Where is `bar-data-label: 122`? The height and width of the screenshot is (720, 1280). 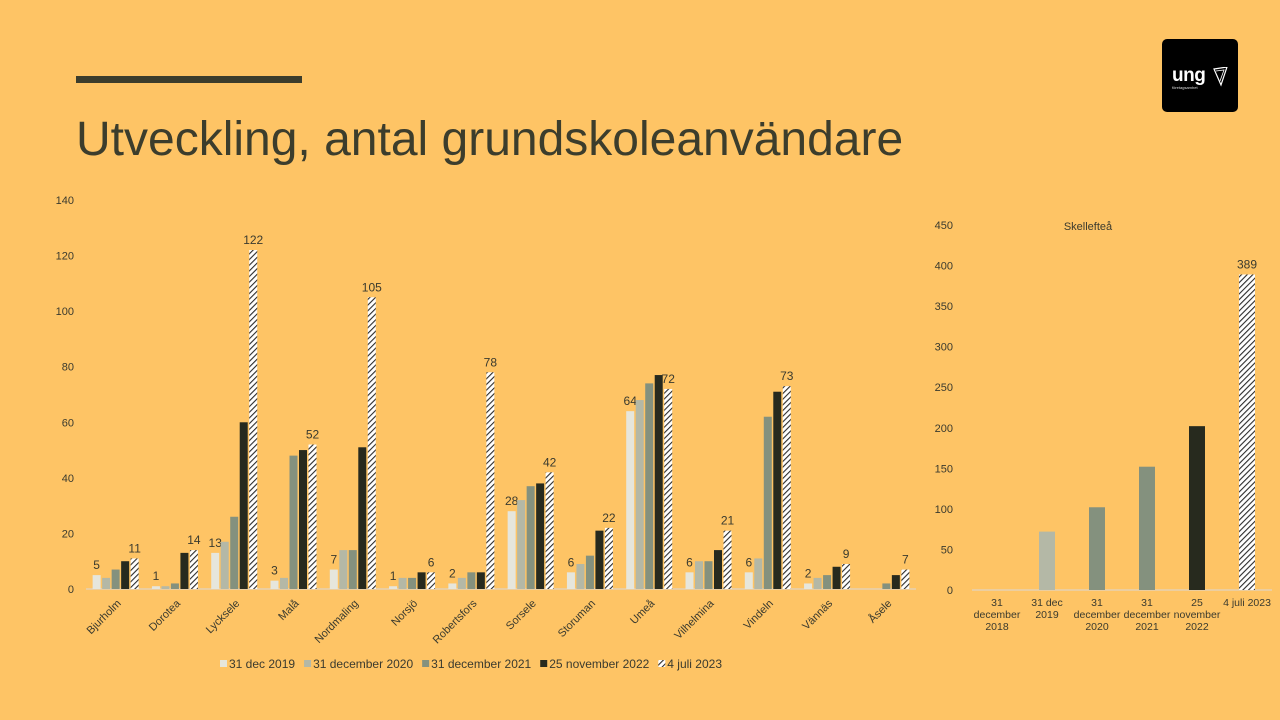 bar-data-label: 122 is located at coordinates (253, 240).